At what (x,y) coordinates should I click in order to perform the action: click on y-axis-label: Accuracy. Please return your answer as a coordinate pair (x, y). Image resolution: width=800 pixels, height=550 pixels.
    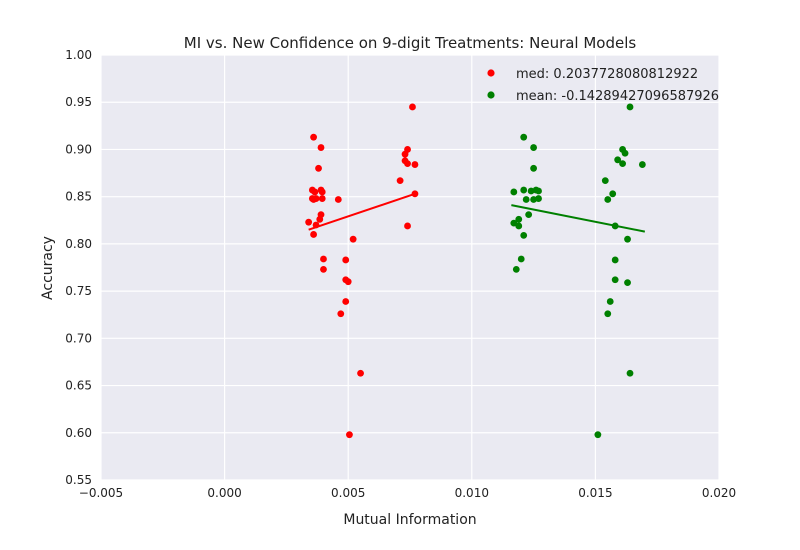
    Looking at the image, I should click on (48, 268).